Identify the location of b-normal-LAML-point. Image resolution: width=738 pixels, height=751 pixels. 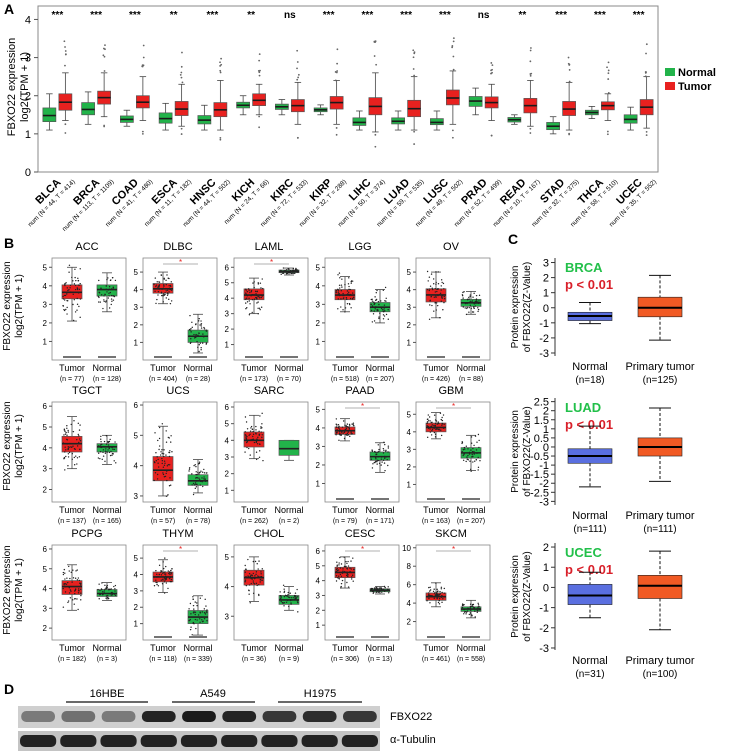
(292, 270).